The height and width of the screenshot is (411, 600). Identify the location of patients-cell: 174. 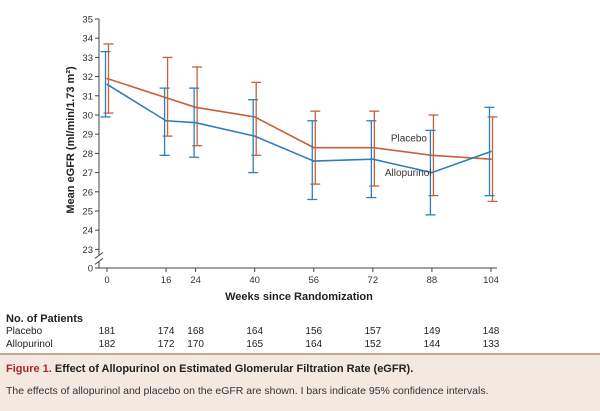
(166, 331).